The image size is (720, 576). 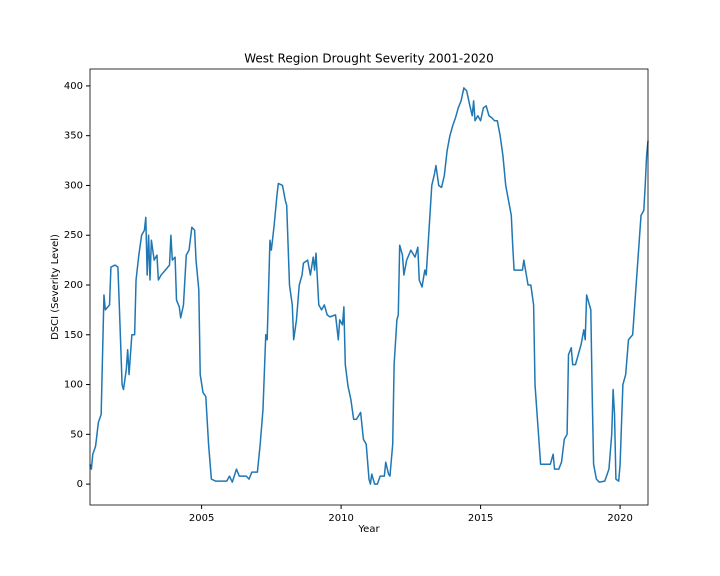 What do you see at coordinates (201, 518) in the screenshot?
I see `x-tick-label: 2005` at bounding box center [201, 518].